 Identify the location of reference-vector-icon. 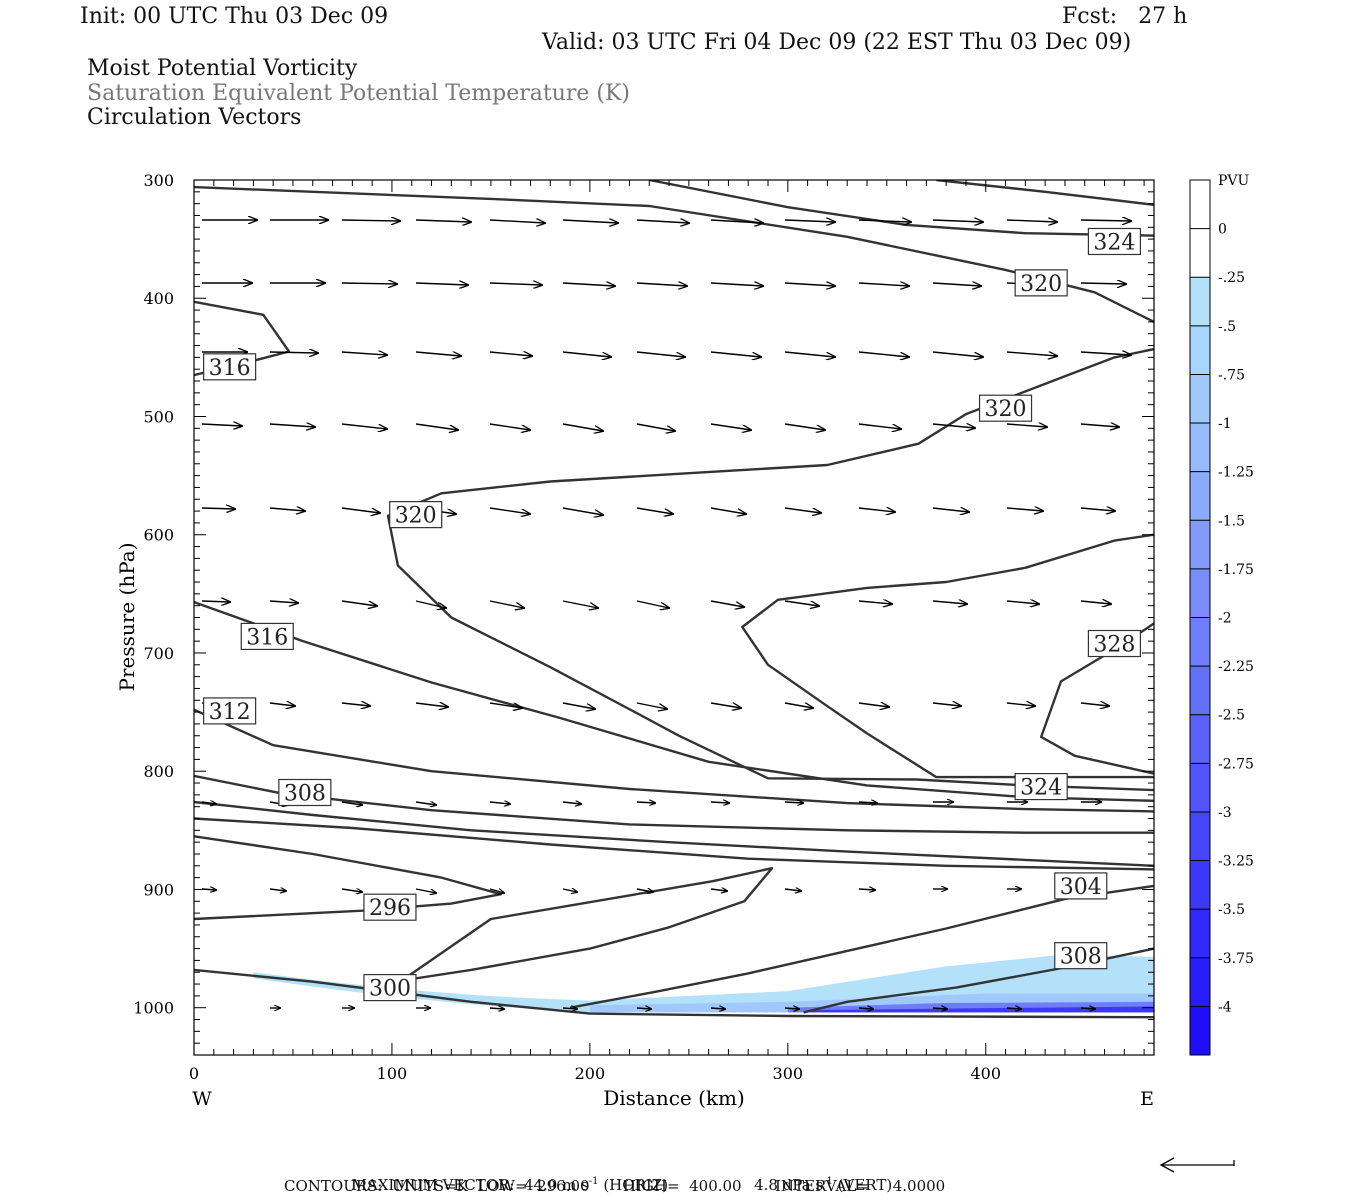
(1197, 1165).